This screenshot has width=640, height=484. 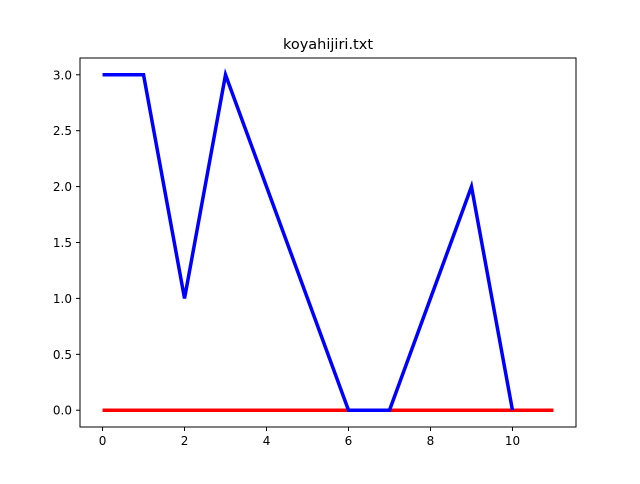 What do you see at coordinates (349, 441) in the screenshot?
I see `x-tick-label: 6` at bounding box center [349, 441].